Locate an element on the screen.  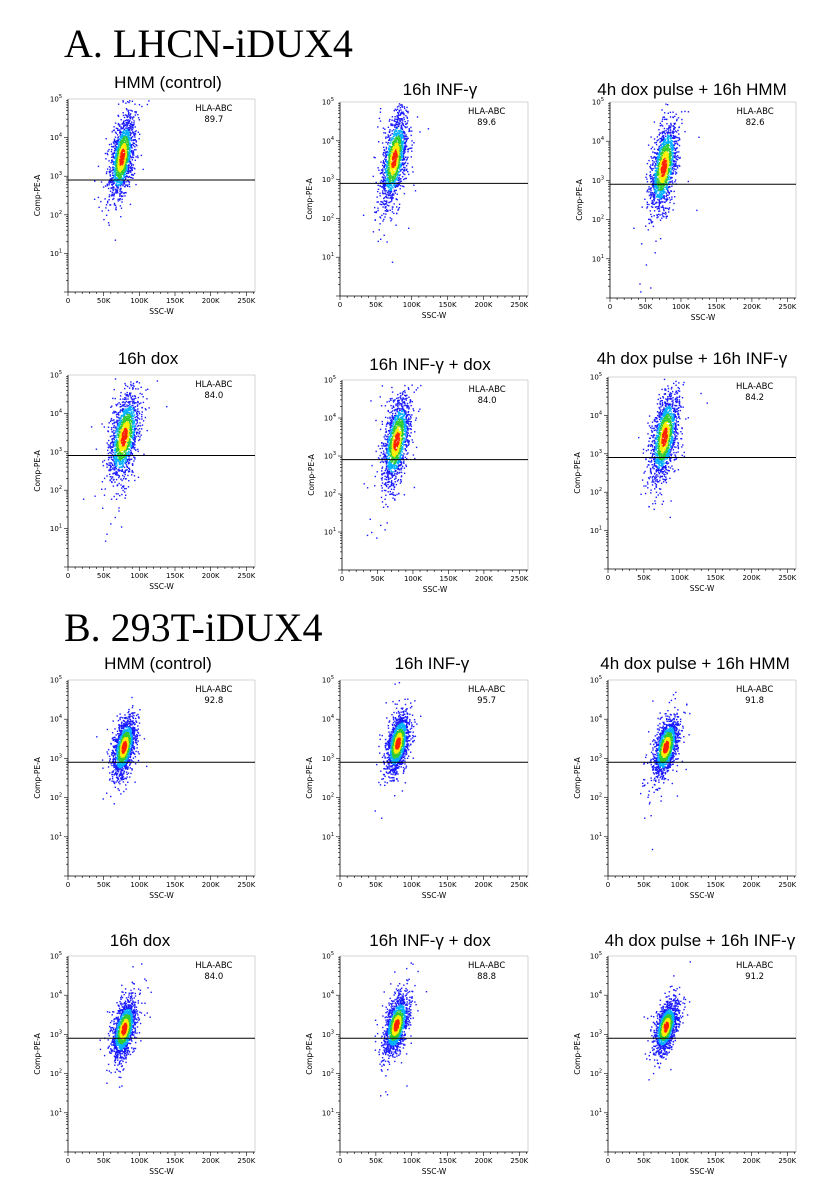
gate-percentage: 82.6 is located at coordinates (755, 123).